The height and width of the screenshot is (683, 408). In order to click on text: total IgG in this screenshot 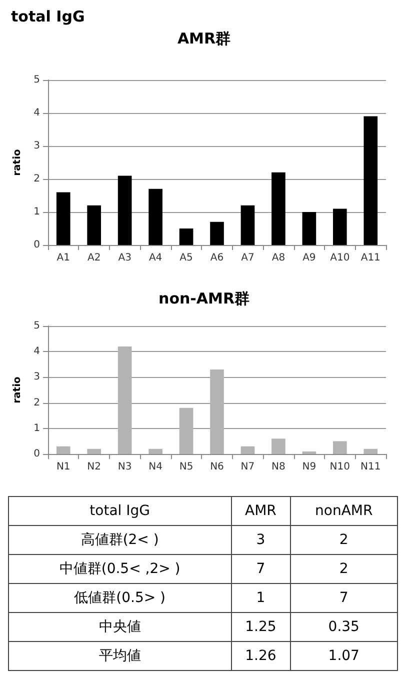, I will do `click(120, 511)`.